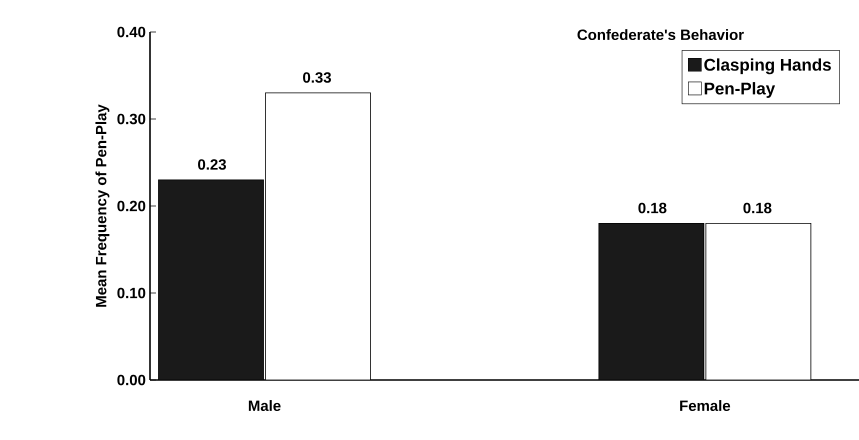  I want to click on y-tick-label: 0.40, so click(131, 32).